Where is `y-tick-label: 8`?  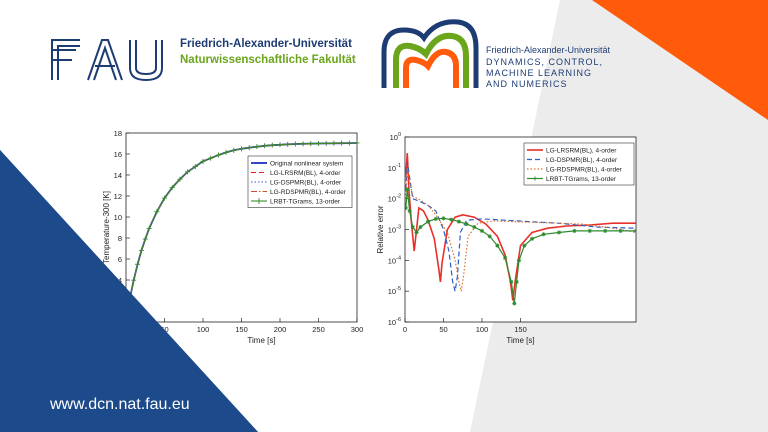
y-tick-label: 8 is located at coordinates (120, 238).